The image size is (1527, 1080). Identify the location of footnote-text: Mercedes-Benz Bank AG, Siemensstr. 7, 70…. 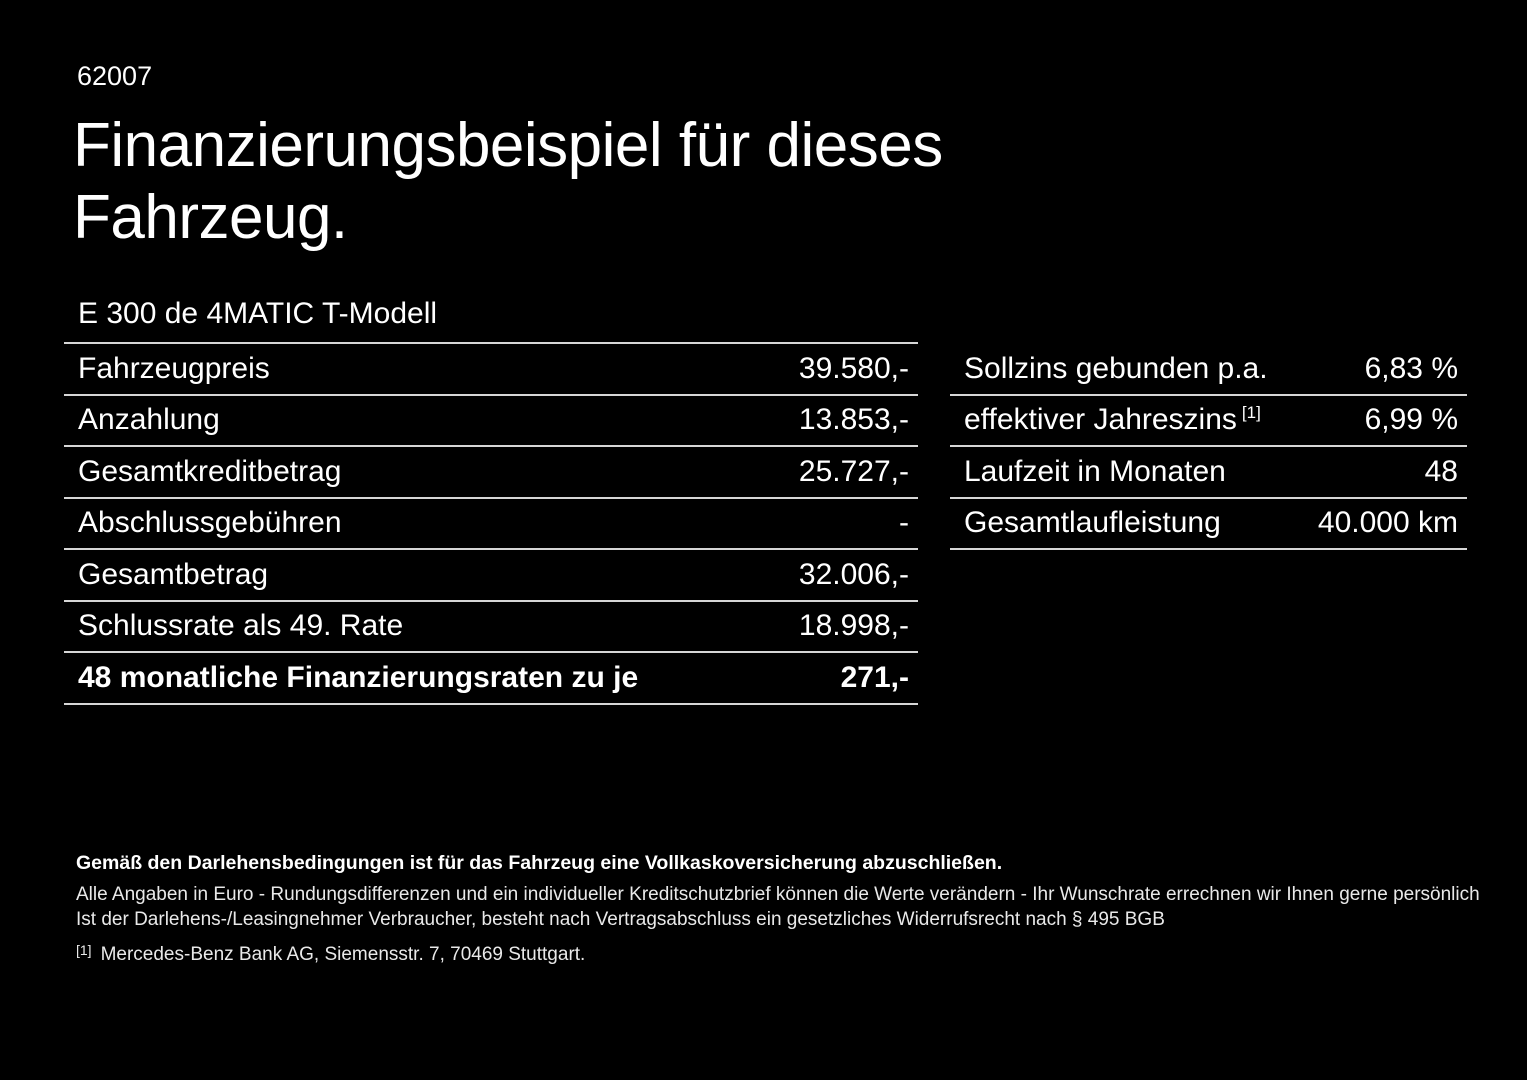
(343, 954).